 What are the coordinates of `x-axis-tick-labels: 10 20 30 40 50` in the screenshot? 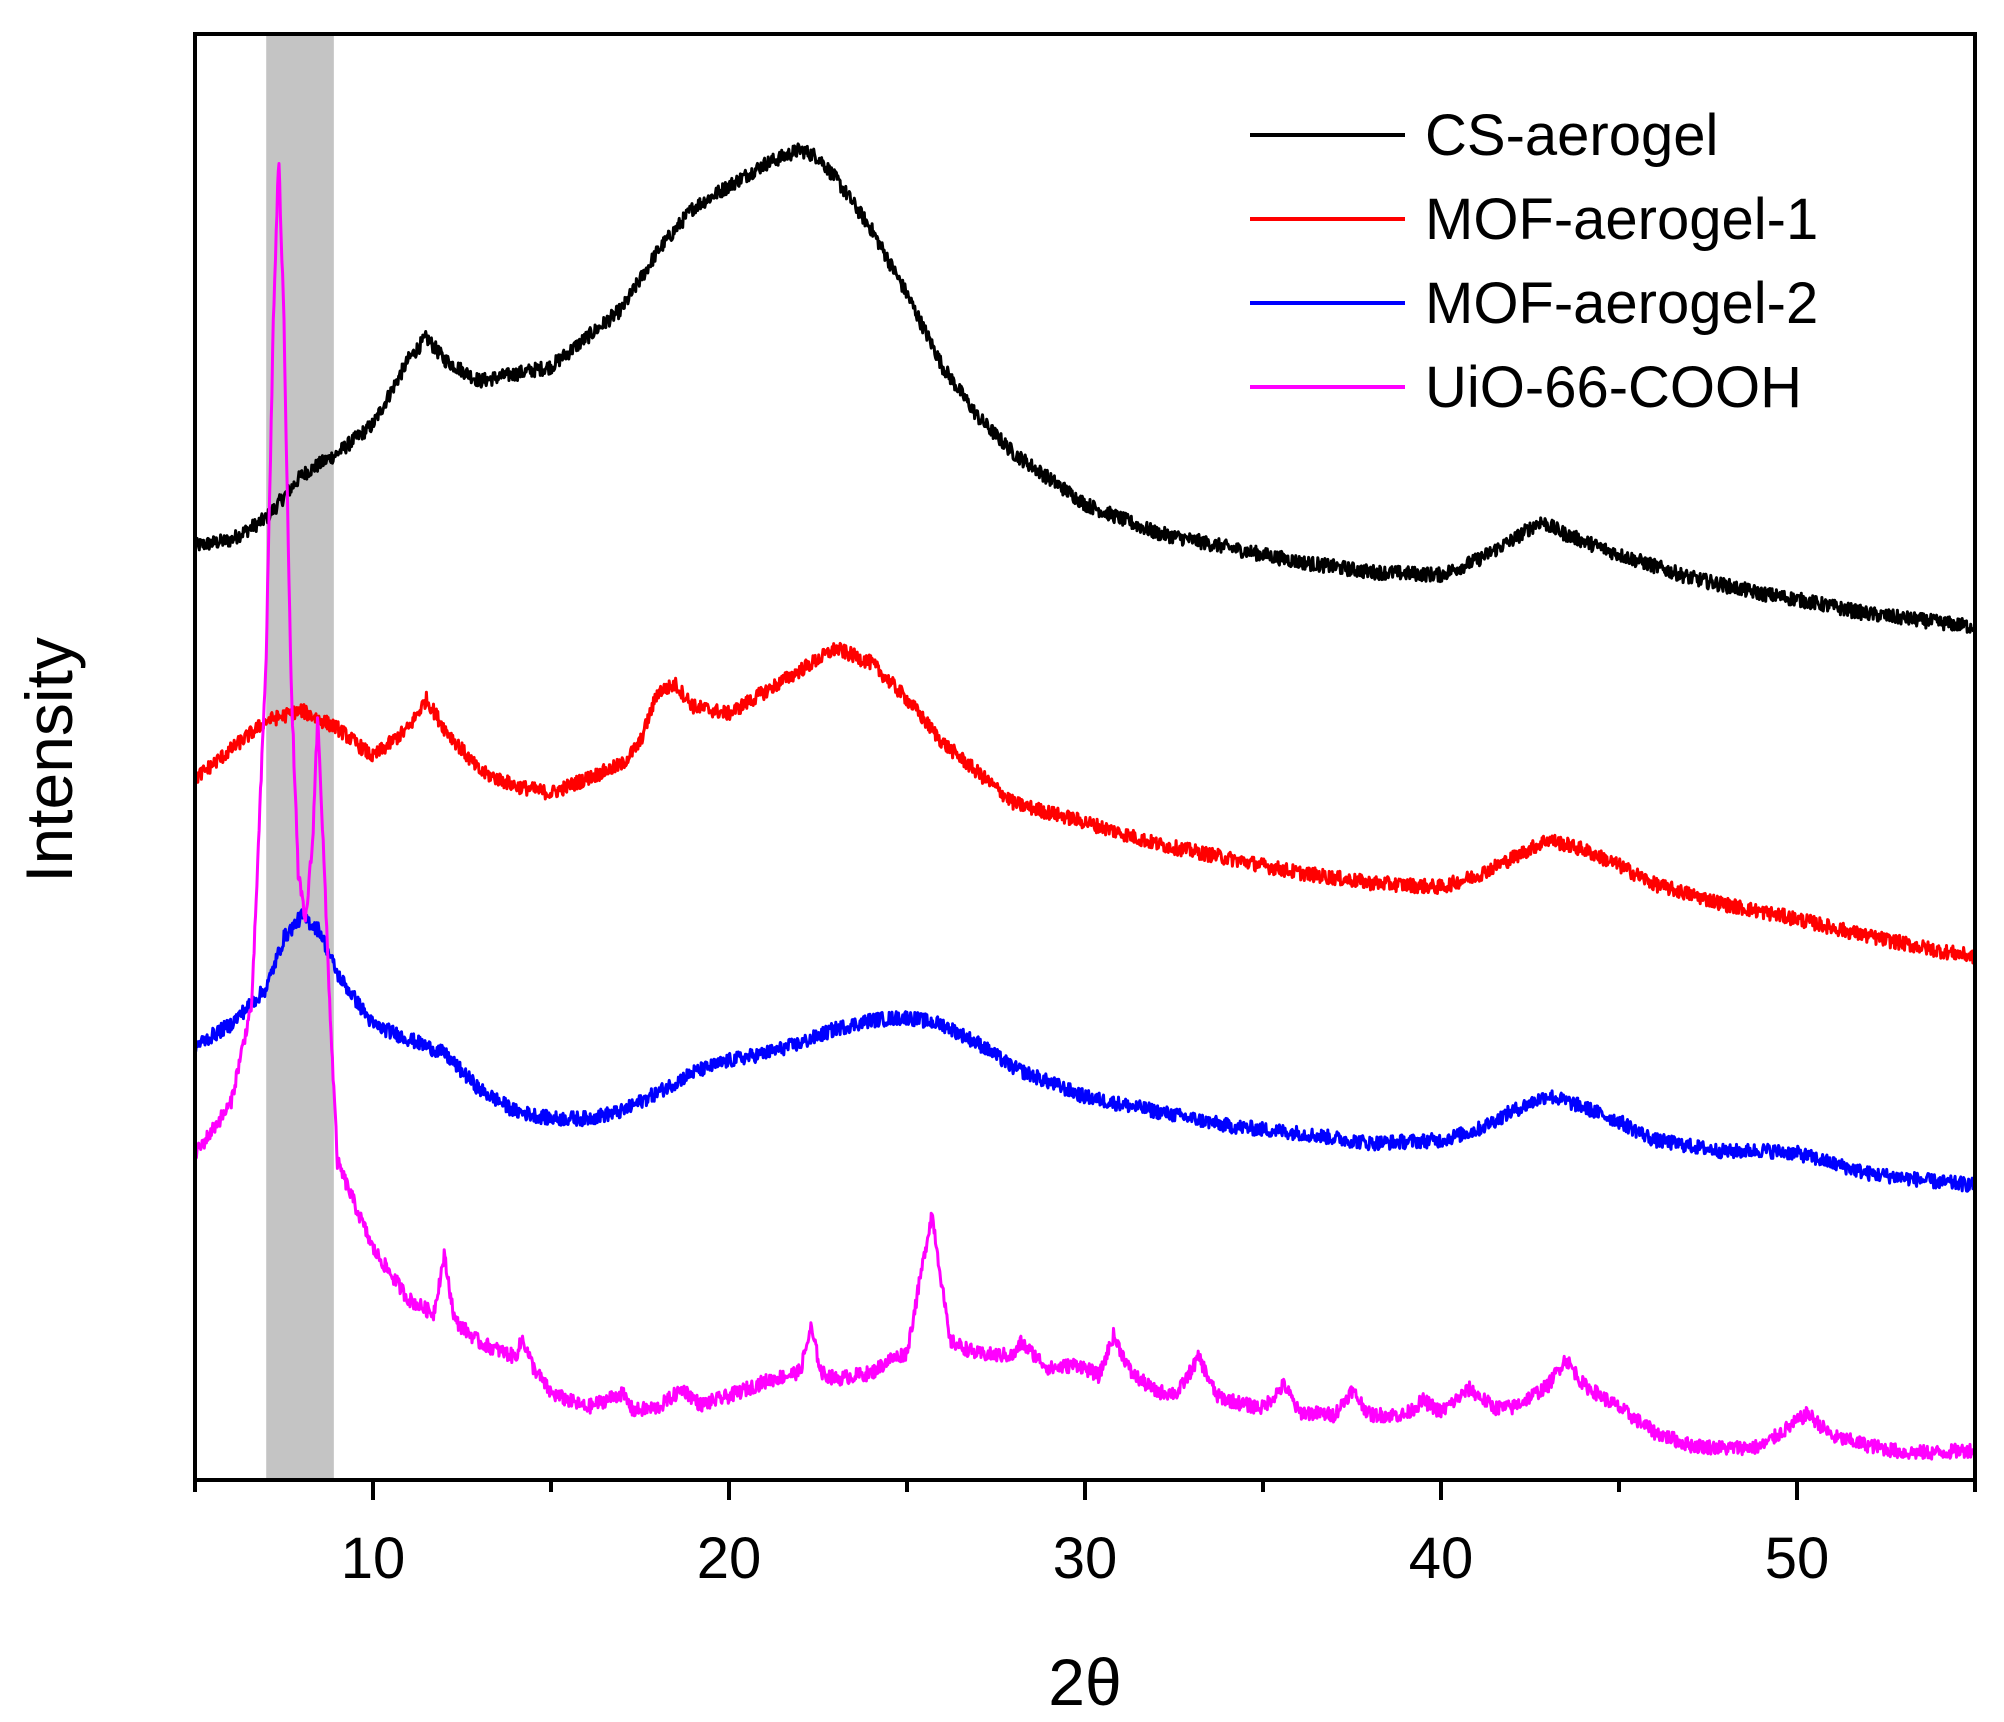 It's located at (1085, 1558).